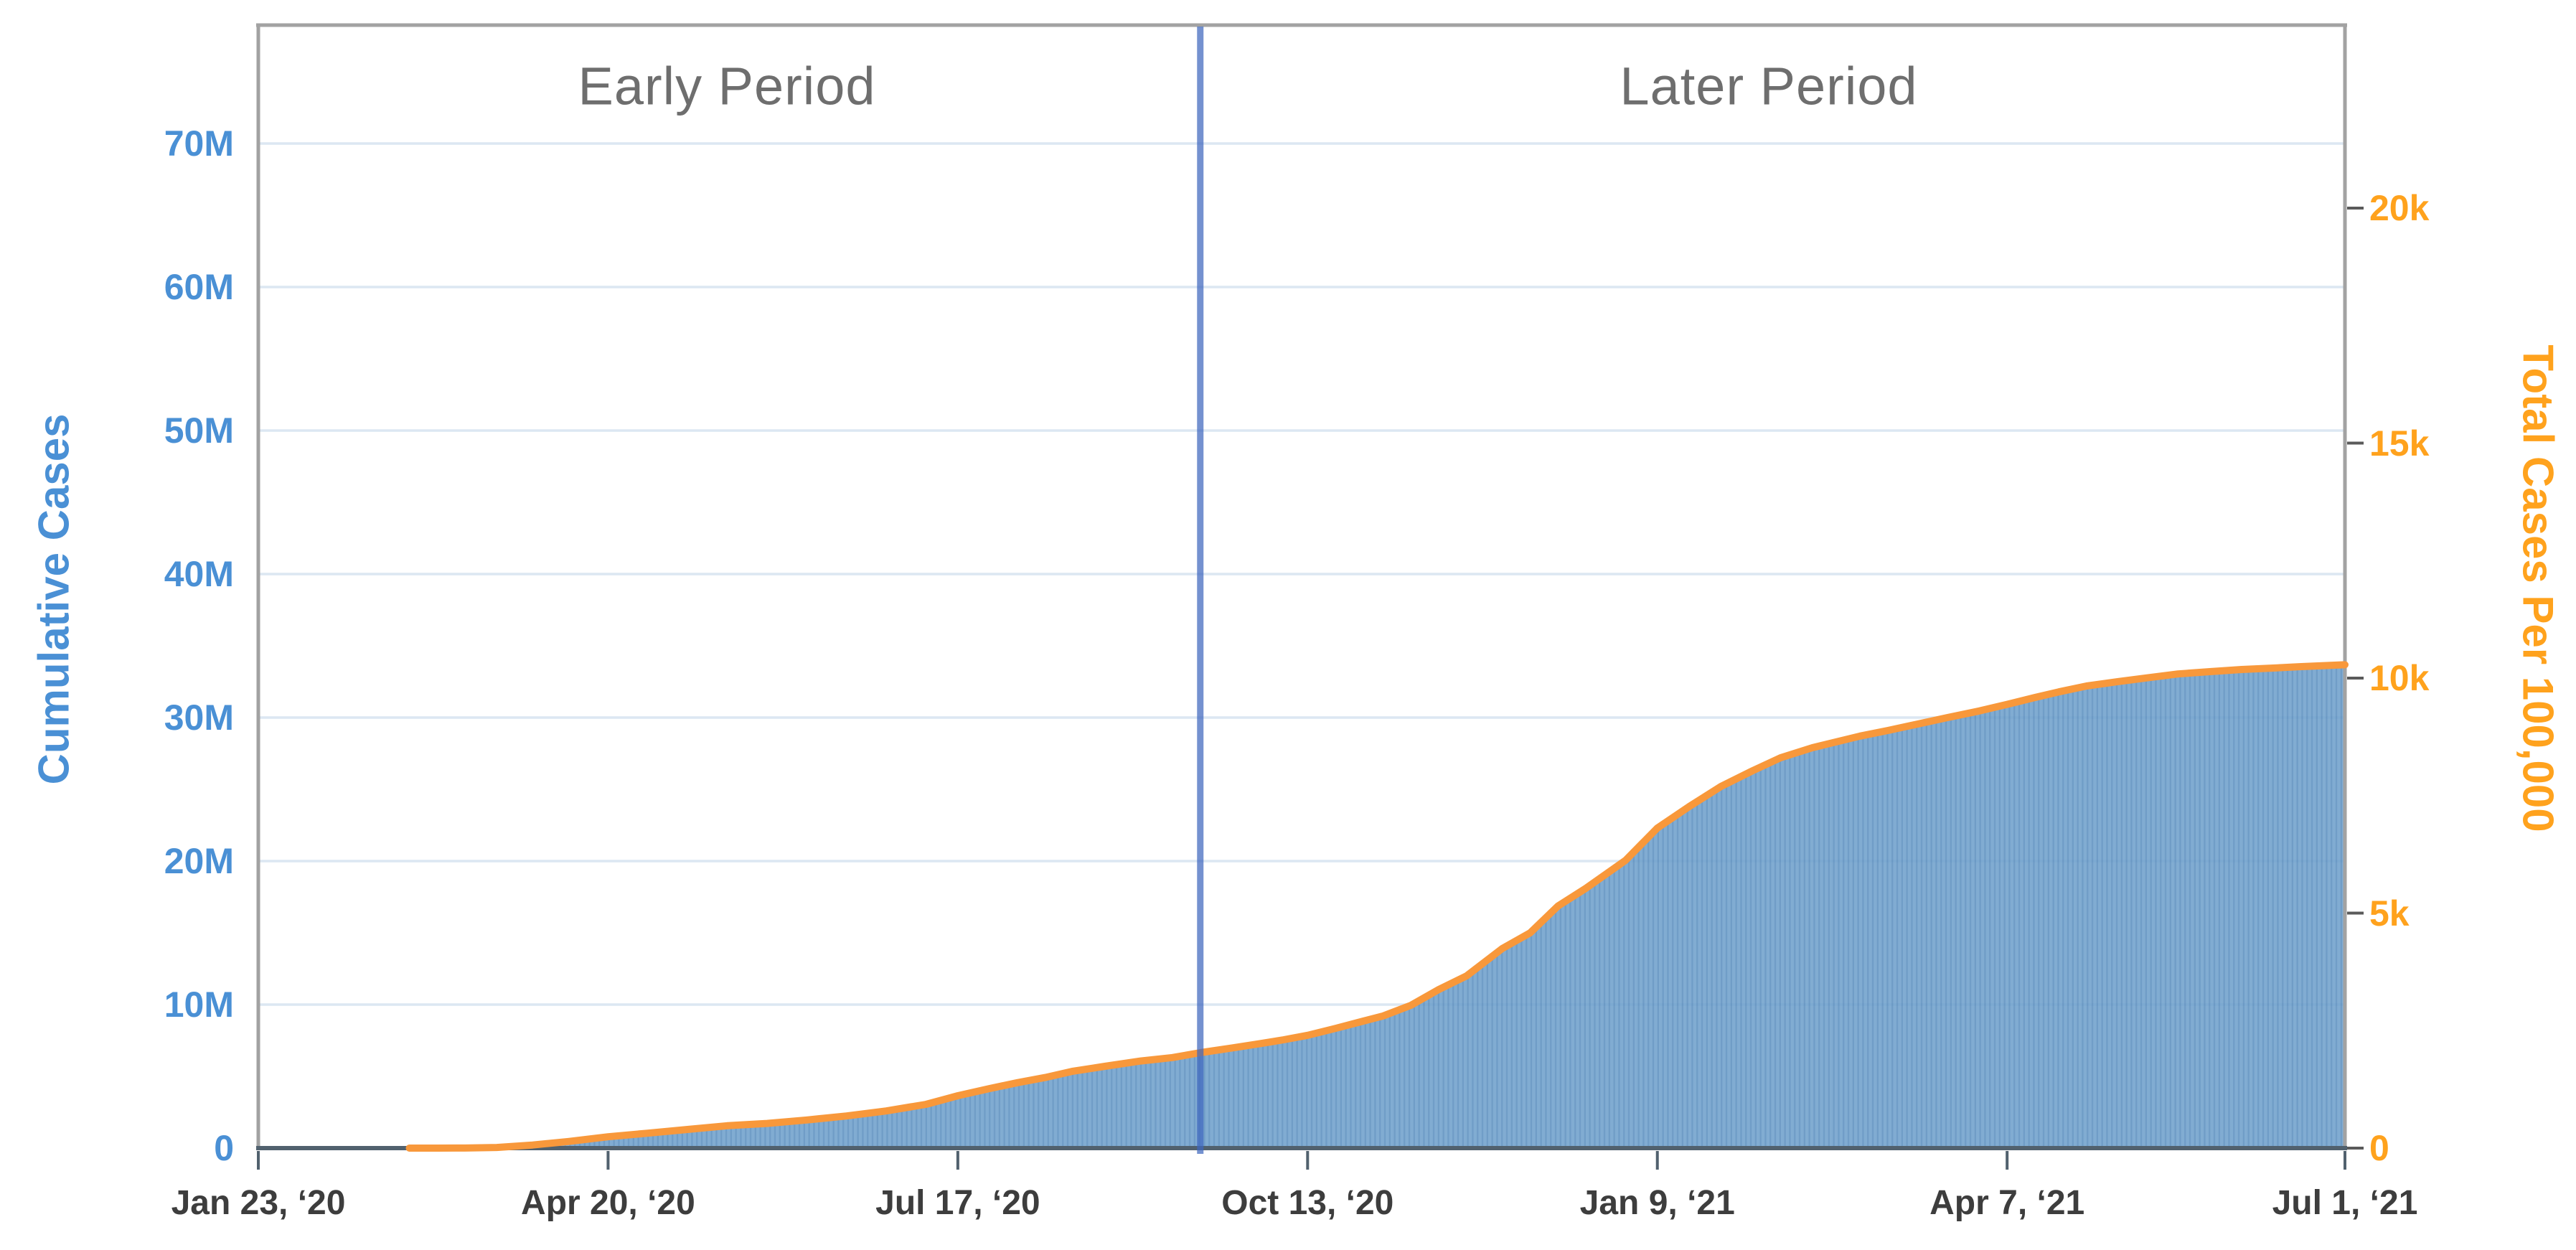 The image size is (2576, 1250). Describe the element at coordinates (199, 718) in the screenshot. I see `y-left-tick-label-30M: 30M` at that location.